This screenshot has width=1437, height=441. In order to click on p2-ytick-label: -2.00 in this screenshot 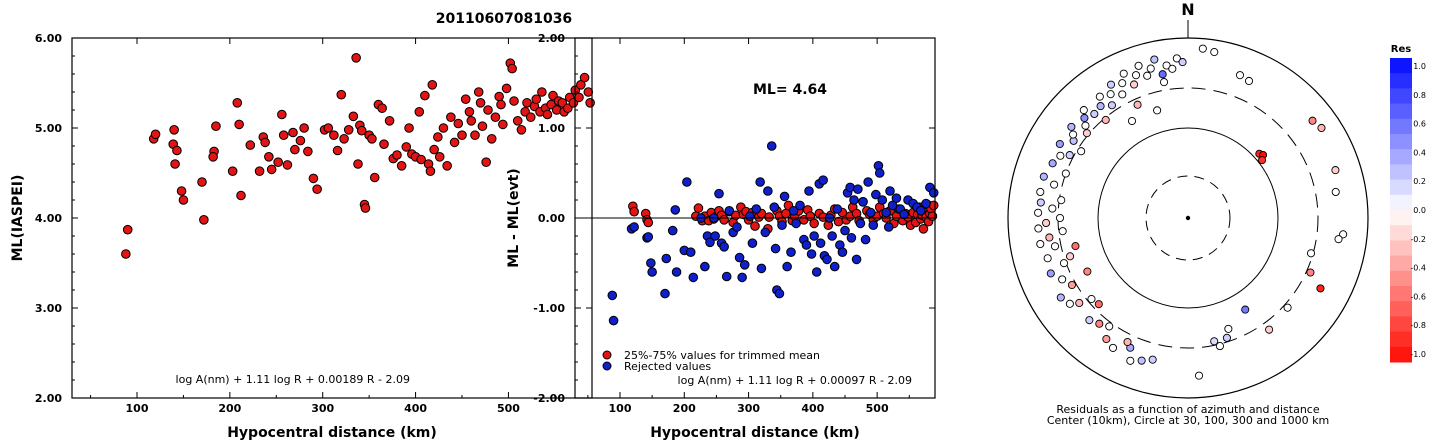, I will do `click(549, 398)`.